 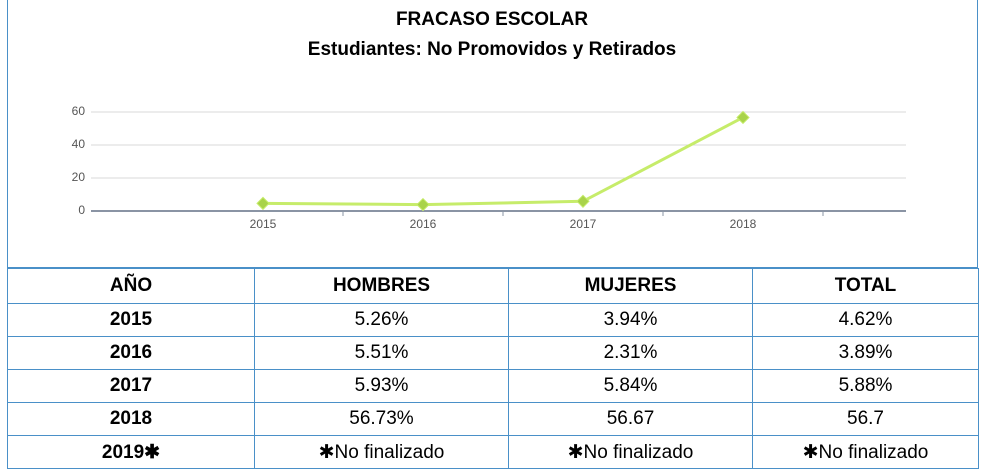 What do you see at coordinates (630, 386) in the screenshot?
I see `table-cell: 5.84%` at bounding box center [630, 386].